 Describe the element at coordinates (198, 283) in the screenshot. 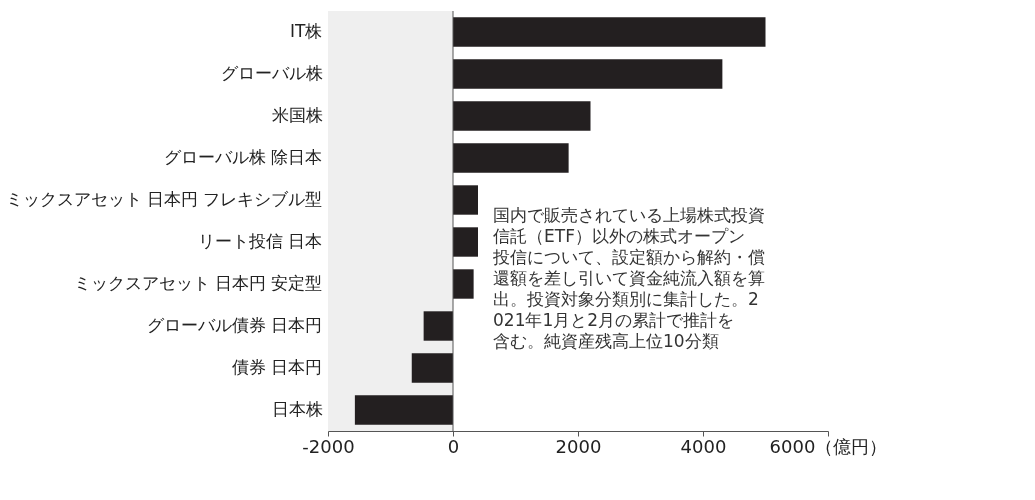

I see `y-tick-label: ミックスアセット 日本円 安定型` at that location.